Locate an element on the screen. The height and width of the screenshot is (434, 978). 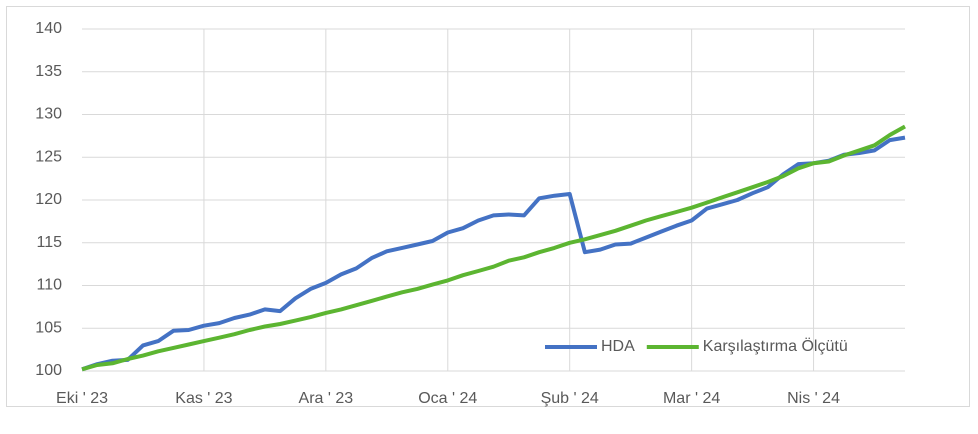
y-tick-label: 100 is located at coordinates (48, 370).